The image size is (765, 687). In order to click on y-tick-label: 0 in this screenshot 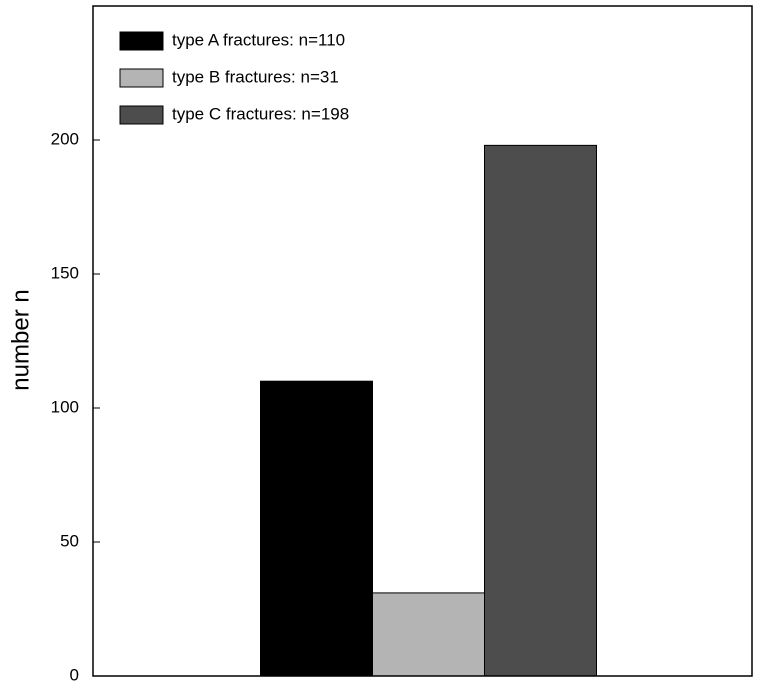, I will do `click(74, 674)`.